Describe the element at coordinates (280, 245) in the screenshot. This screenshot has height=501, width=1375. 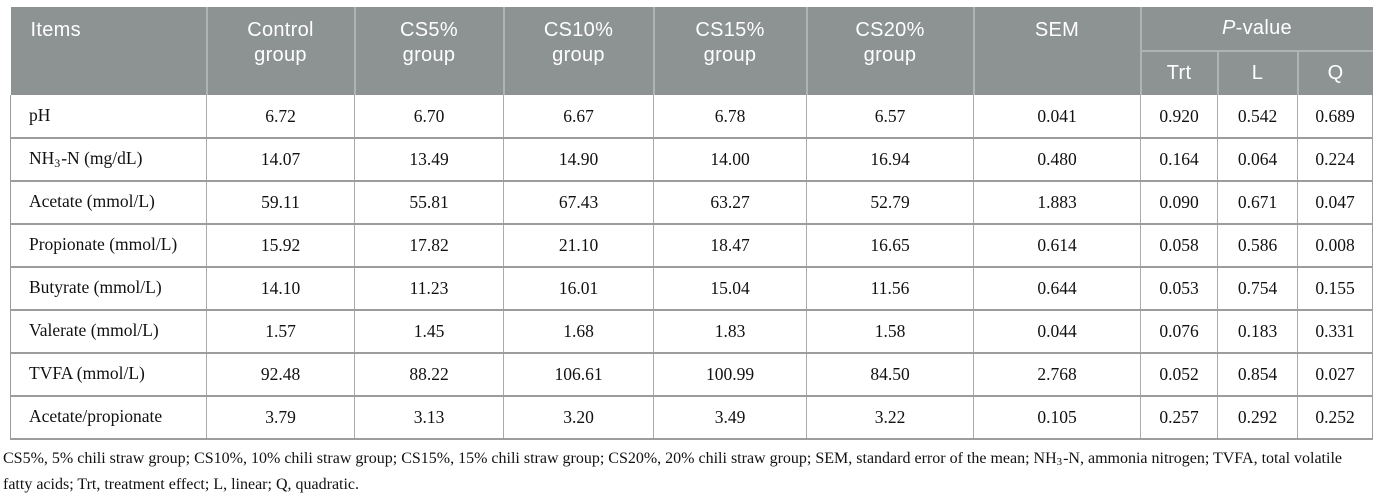
I see `value-cell: 15.92` at that location.